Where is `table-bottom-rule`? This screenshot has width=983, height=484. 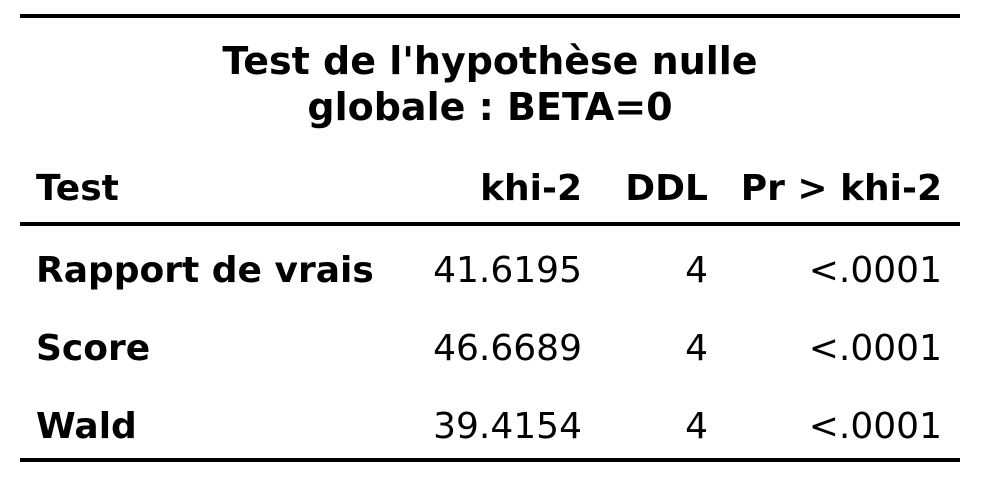 table-bottom-rule is located at coordinates (490, 460).